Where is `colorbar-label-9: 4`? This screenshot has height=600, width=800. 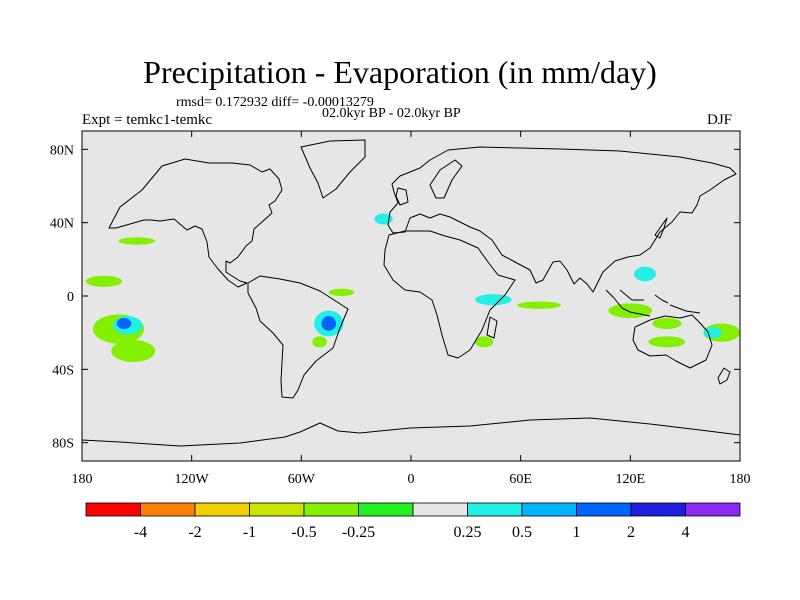
colorbar-label-9: 4 is located at coordinates (686, 532).